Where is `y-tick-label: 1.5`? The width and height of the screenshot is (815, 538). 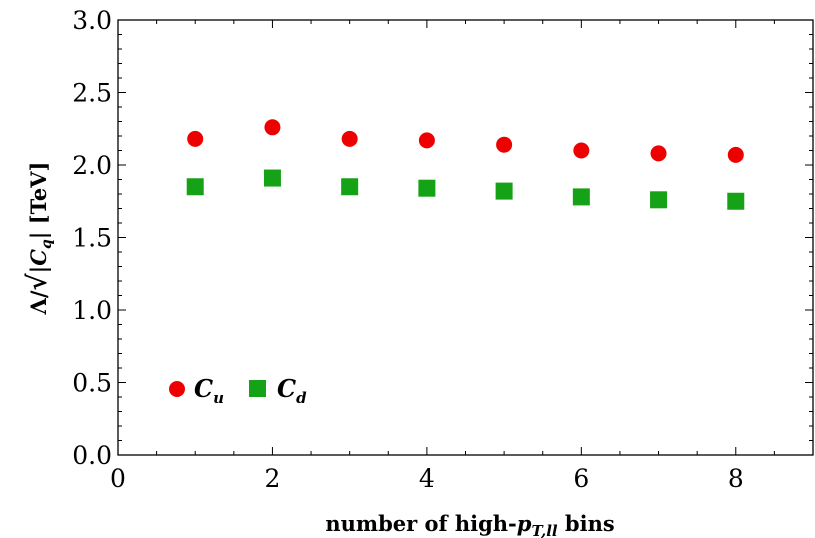
y-tick-label: 1.5 is located at coordinates (92, 238).